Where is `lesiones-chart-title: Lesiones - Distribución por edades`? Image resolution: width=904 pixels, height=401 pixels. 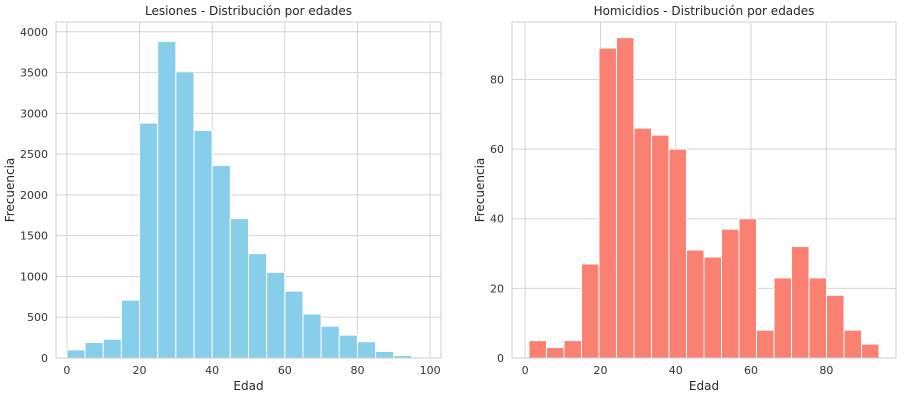 lesiones-chart-title: Lesiones - Distribución por edades is located at coordinates (248, 11).